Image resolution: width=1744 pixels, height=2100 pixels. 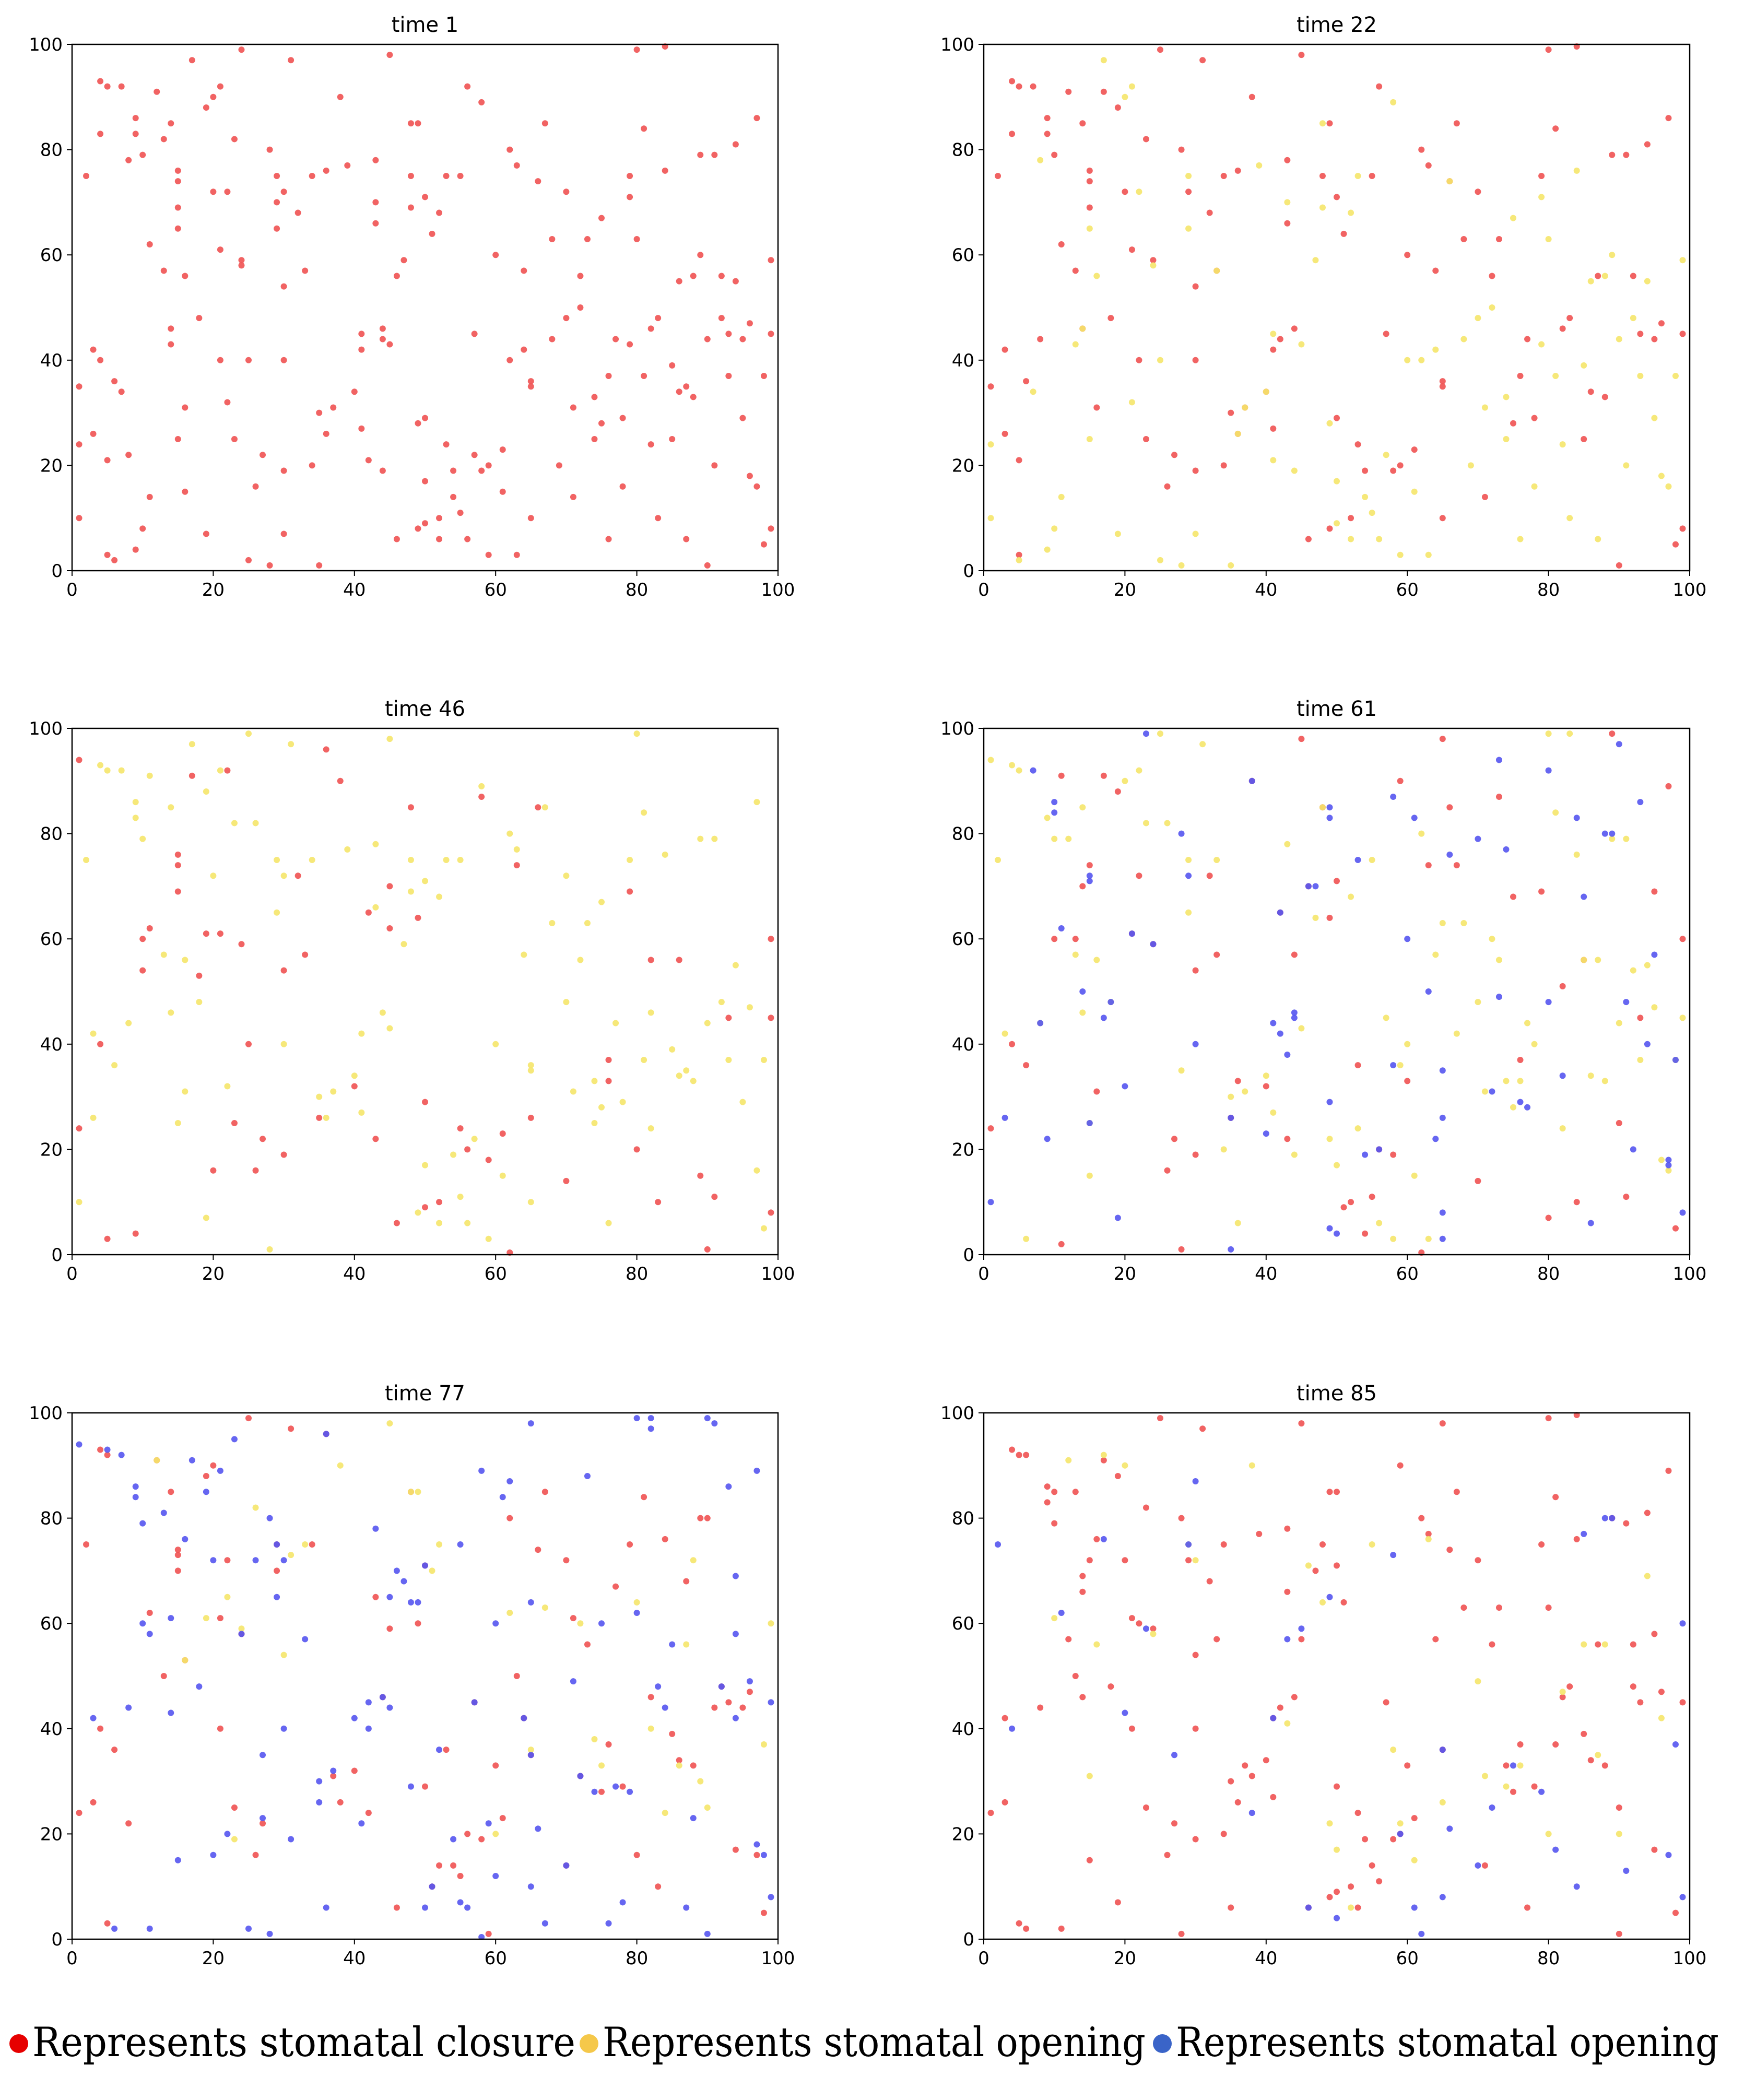 What do you see at coordinates (464, 1631) in the screenshot?
I see `series` at bounding box center [464, 1631].